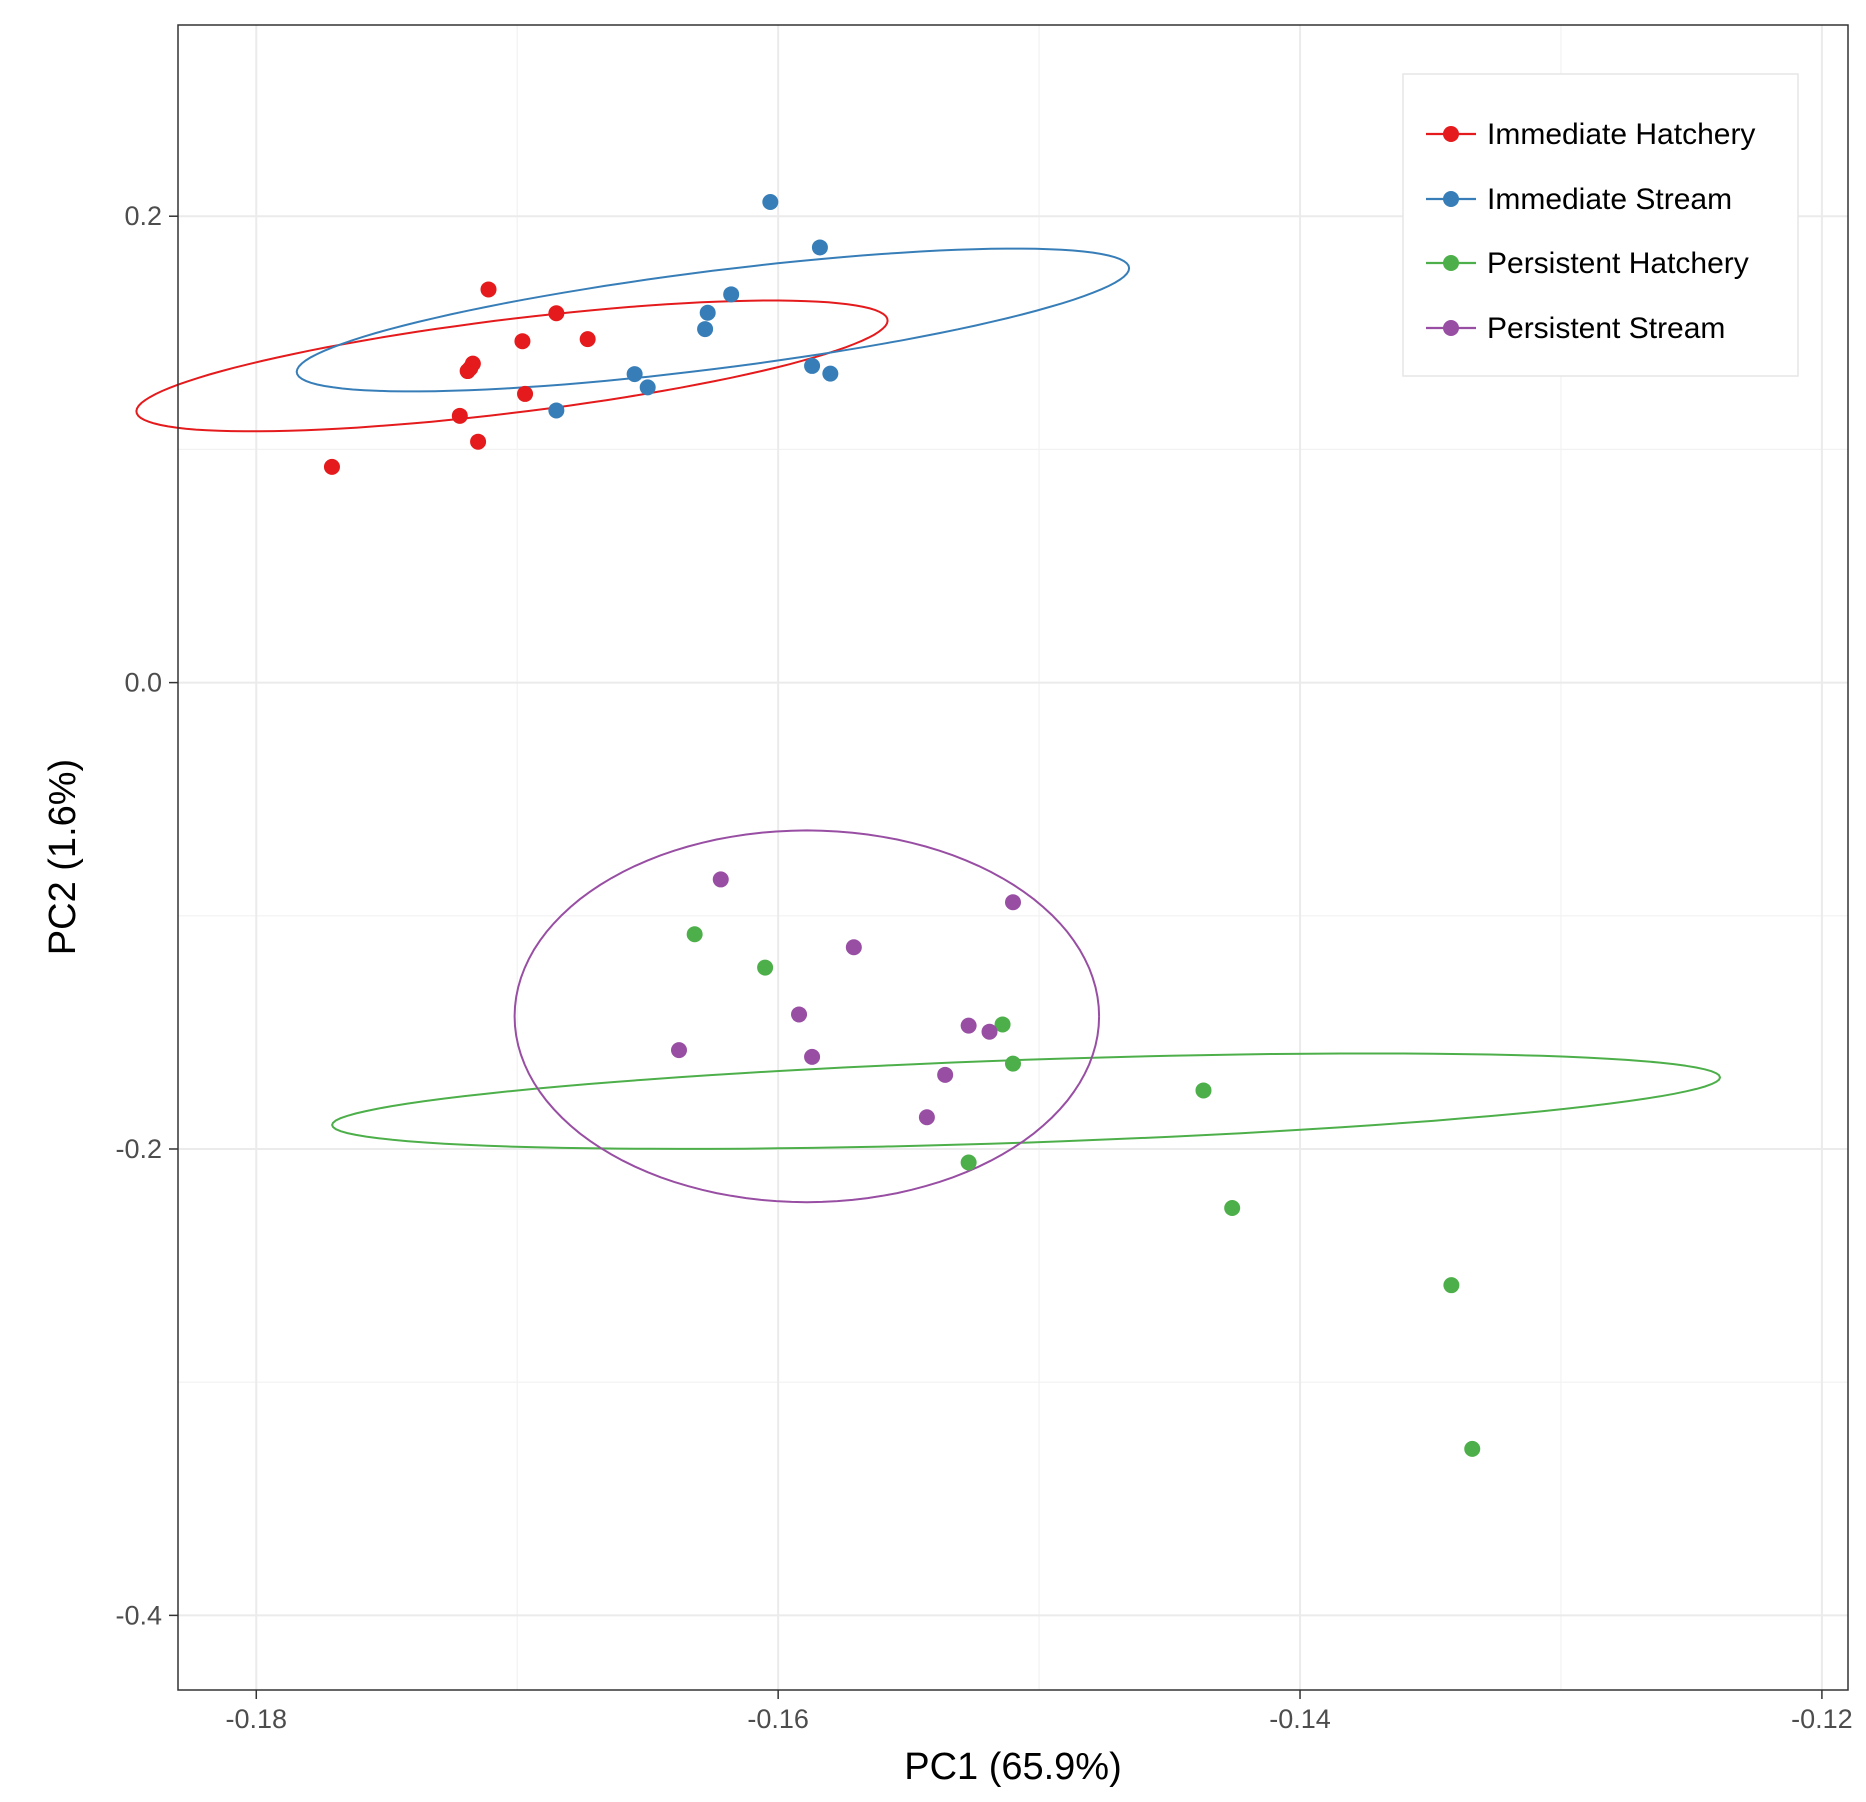 Image resolution: width=1866 pixels, height=1802 pixels. I want to click on ellipse-persistent-stream, so click(807, 1016).